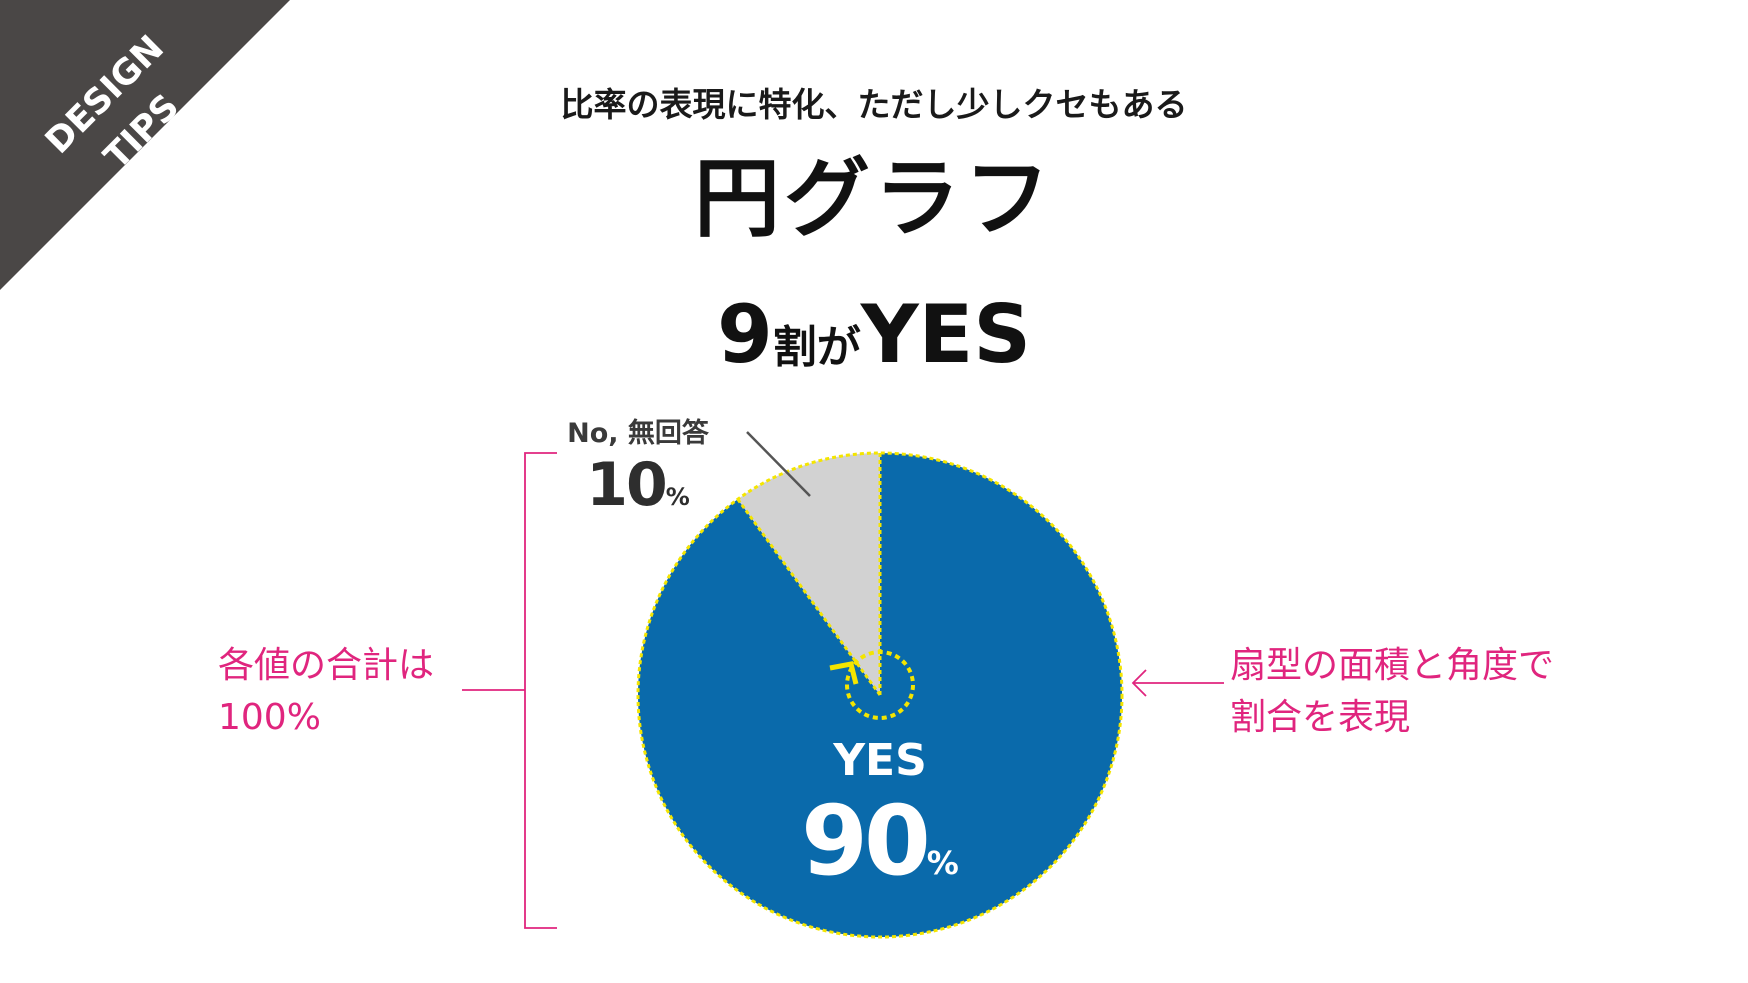  I want to click on slice-label-yes: YES, so click(880, 760).